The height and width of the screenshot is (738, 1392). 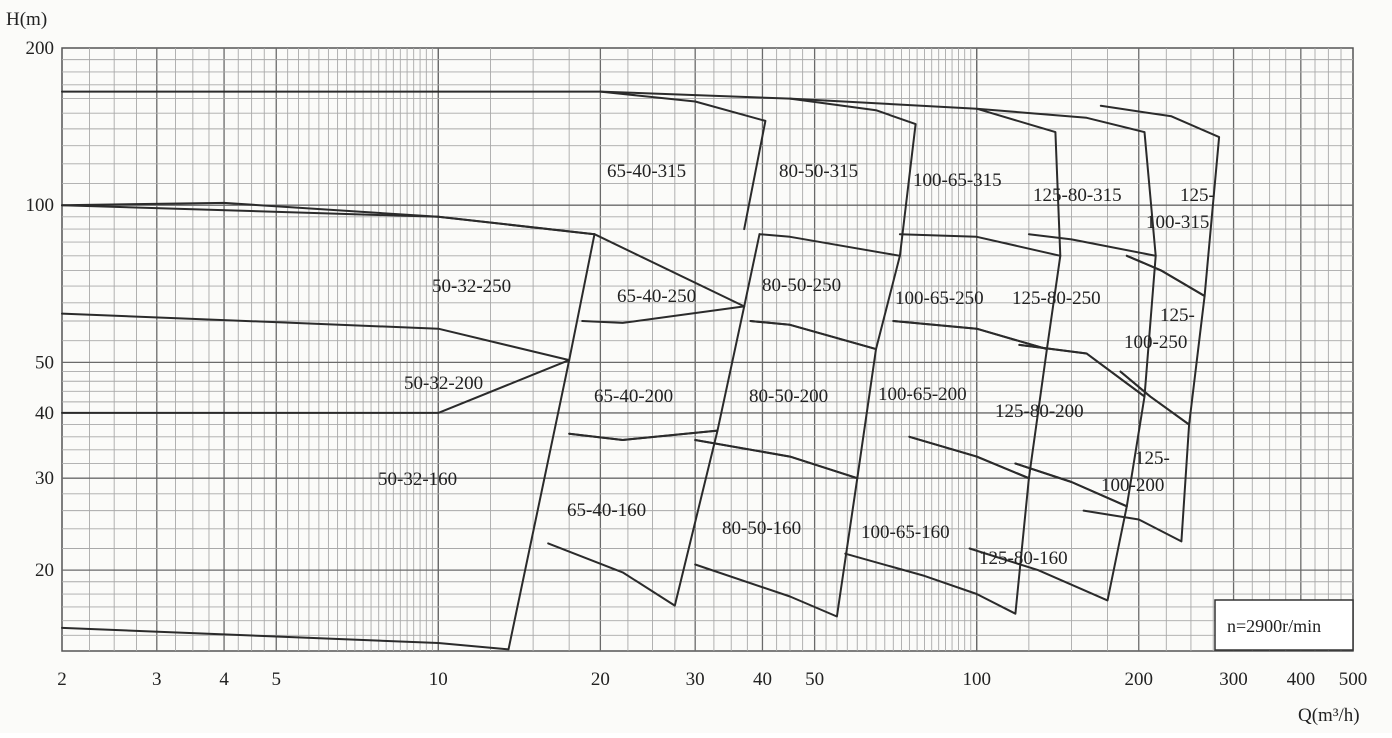 What do you see at coordinates (1077, 195) in the screenshot?
I see `label-125-80-315: 125-80-315` at bounding box center [1077, 195].